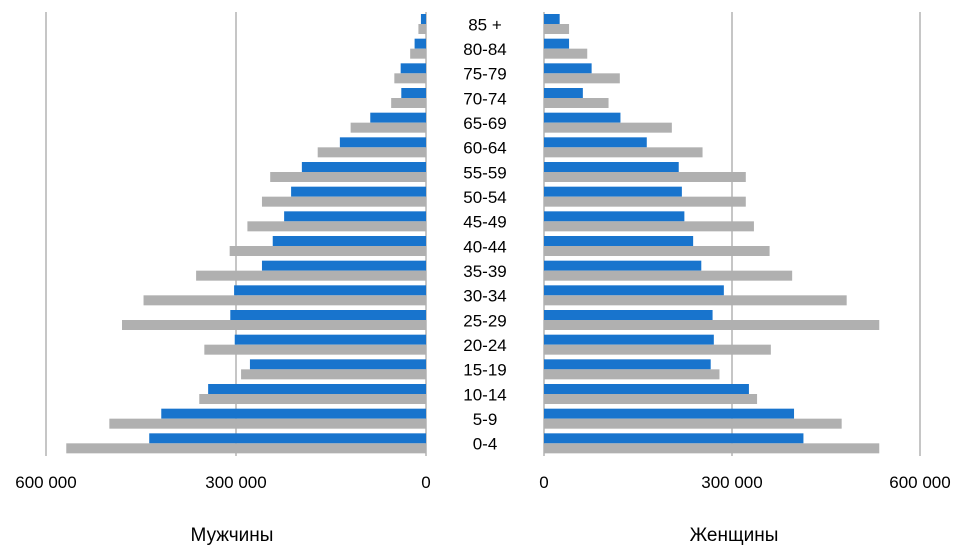 This screenshot has width=962, height=554. Describe the element at coordinates (484, 74) in the screenshot. I see `age-label: 75-79` at that location.